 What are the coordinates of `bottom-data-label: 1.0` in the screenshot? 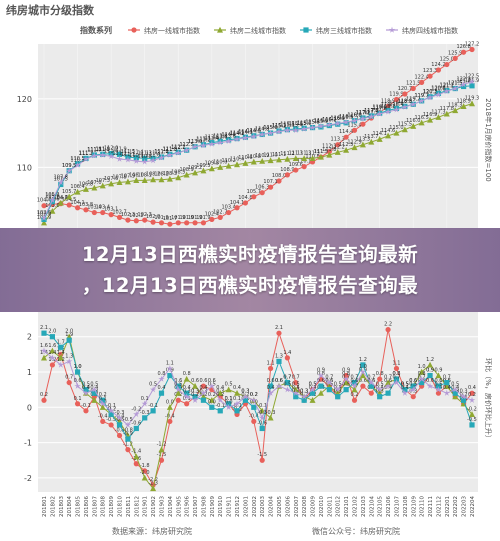 It's located at (78, 367).